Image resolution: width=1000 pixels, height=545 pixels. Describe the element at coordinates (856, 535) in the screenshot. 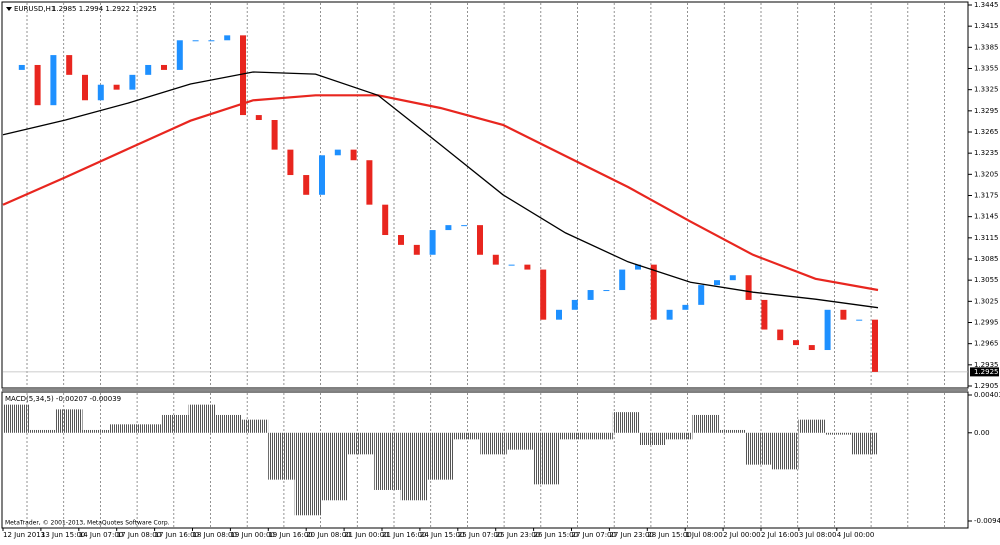

I see `time-label: 4 Jul 00:00` at that location.